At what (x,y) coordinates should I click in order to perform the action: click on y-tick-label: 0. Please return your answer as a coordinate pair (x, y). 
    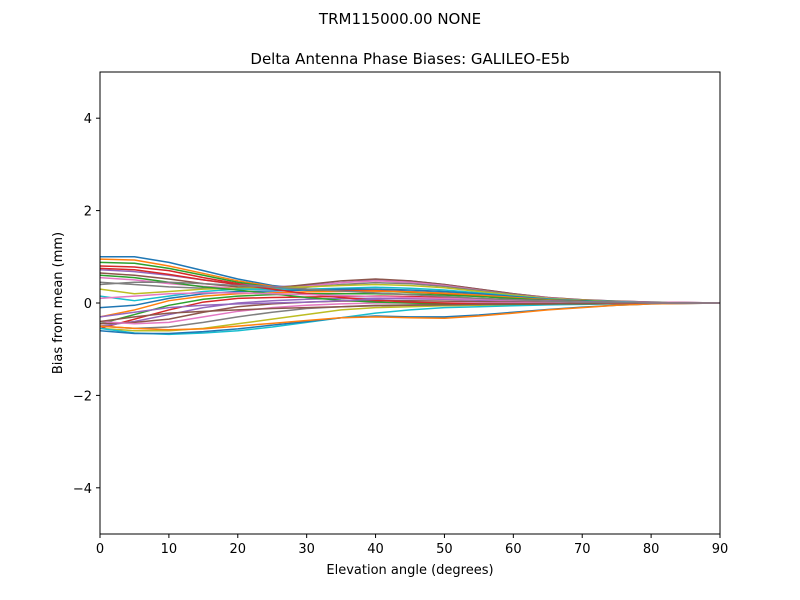
    Looking at the image, I should click on (88, 304).